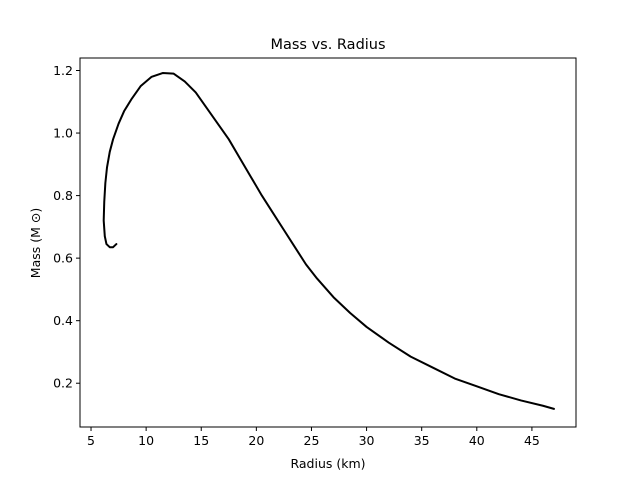 The image size is (640, 480). Describe the element at coordinates (63, 70) in the screenshot. I see `y-tick-label: 1.2` at that location.